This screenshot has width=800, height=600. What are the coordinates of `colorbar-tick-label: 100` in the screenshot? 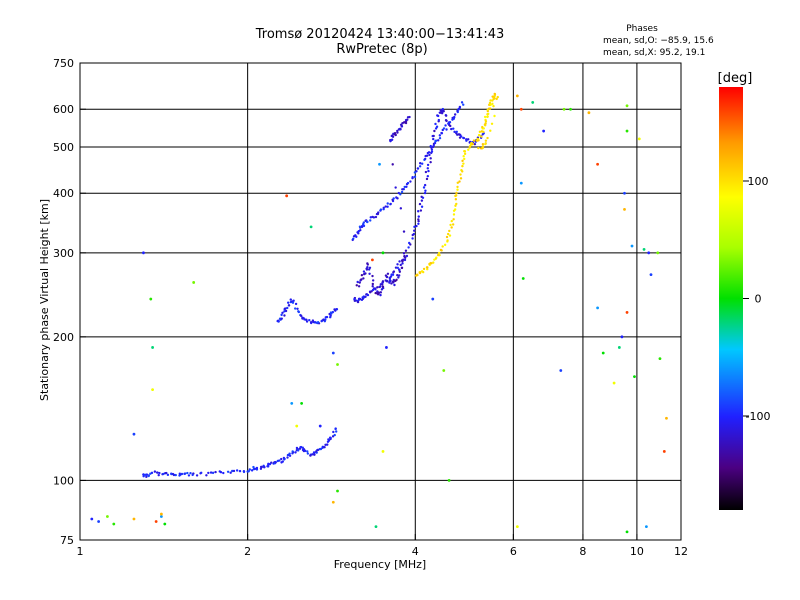 It's located at (758, 181).